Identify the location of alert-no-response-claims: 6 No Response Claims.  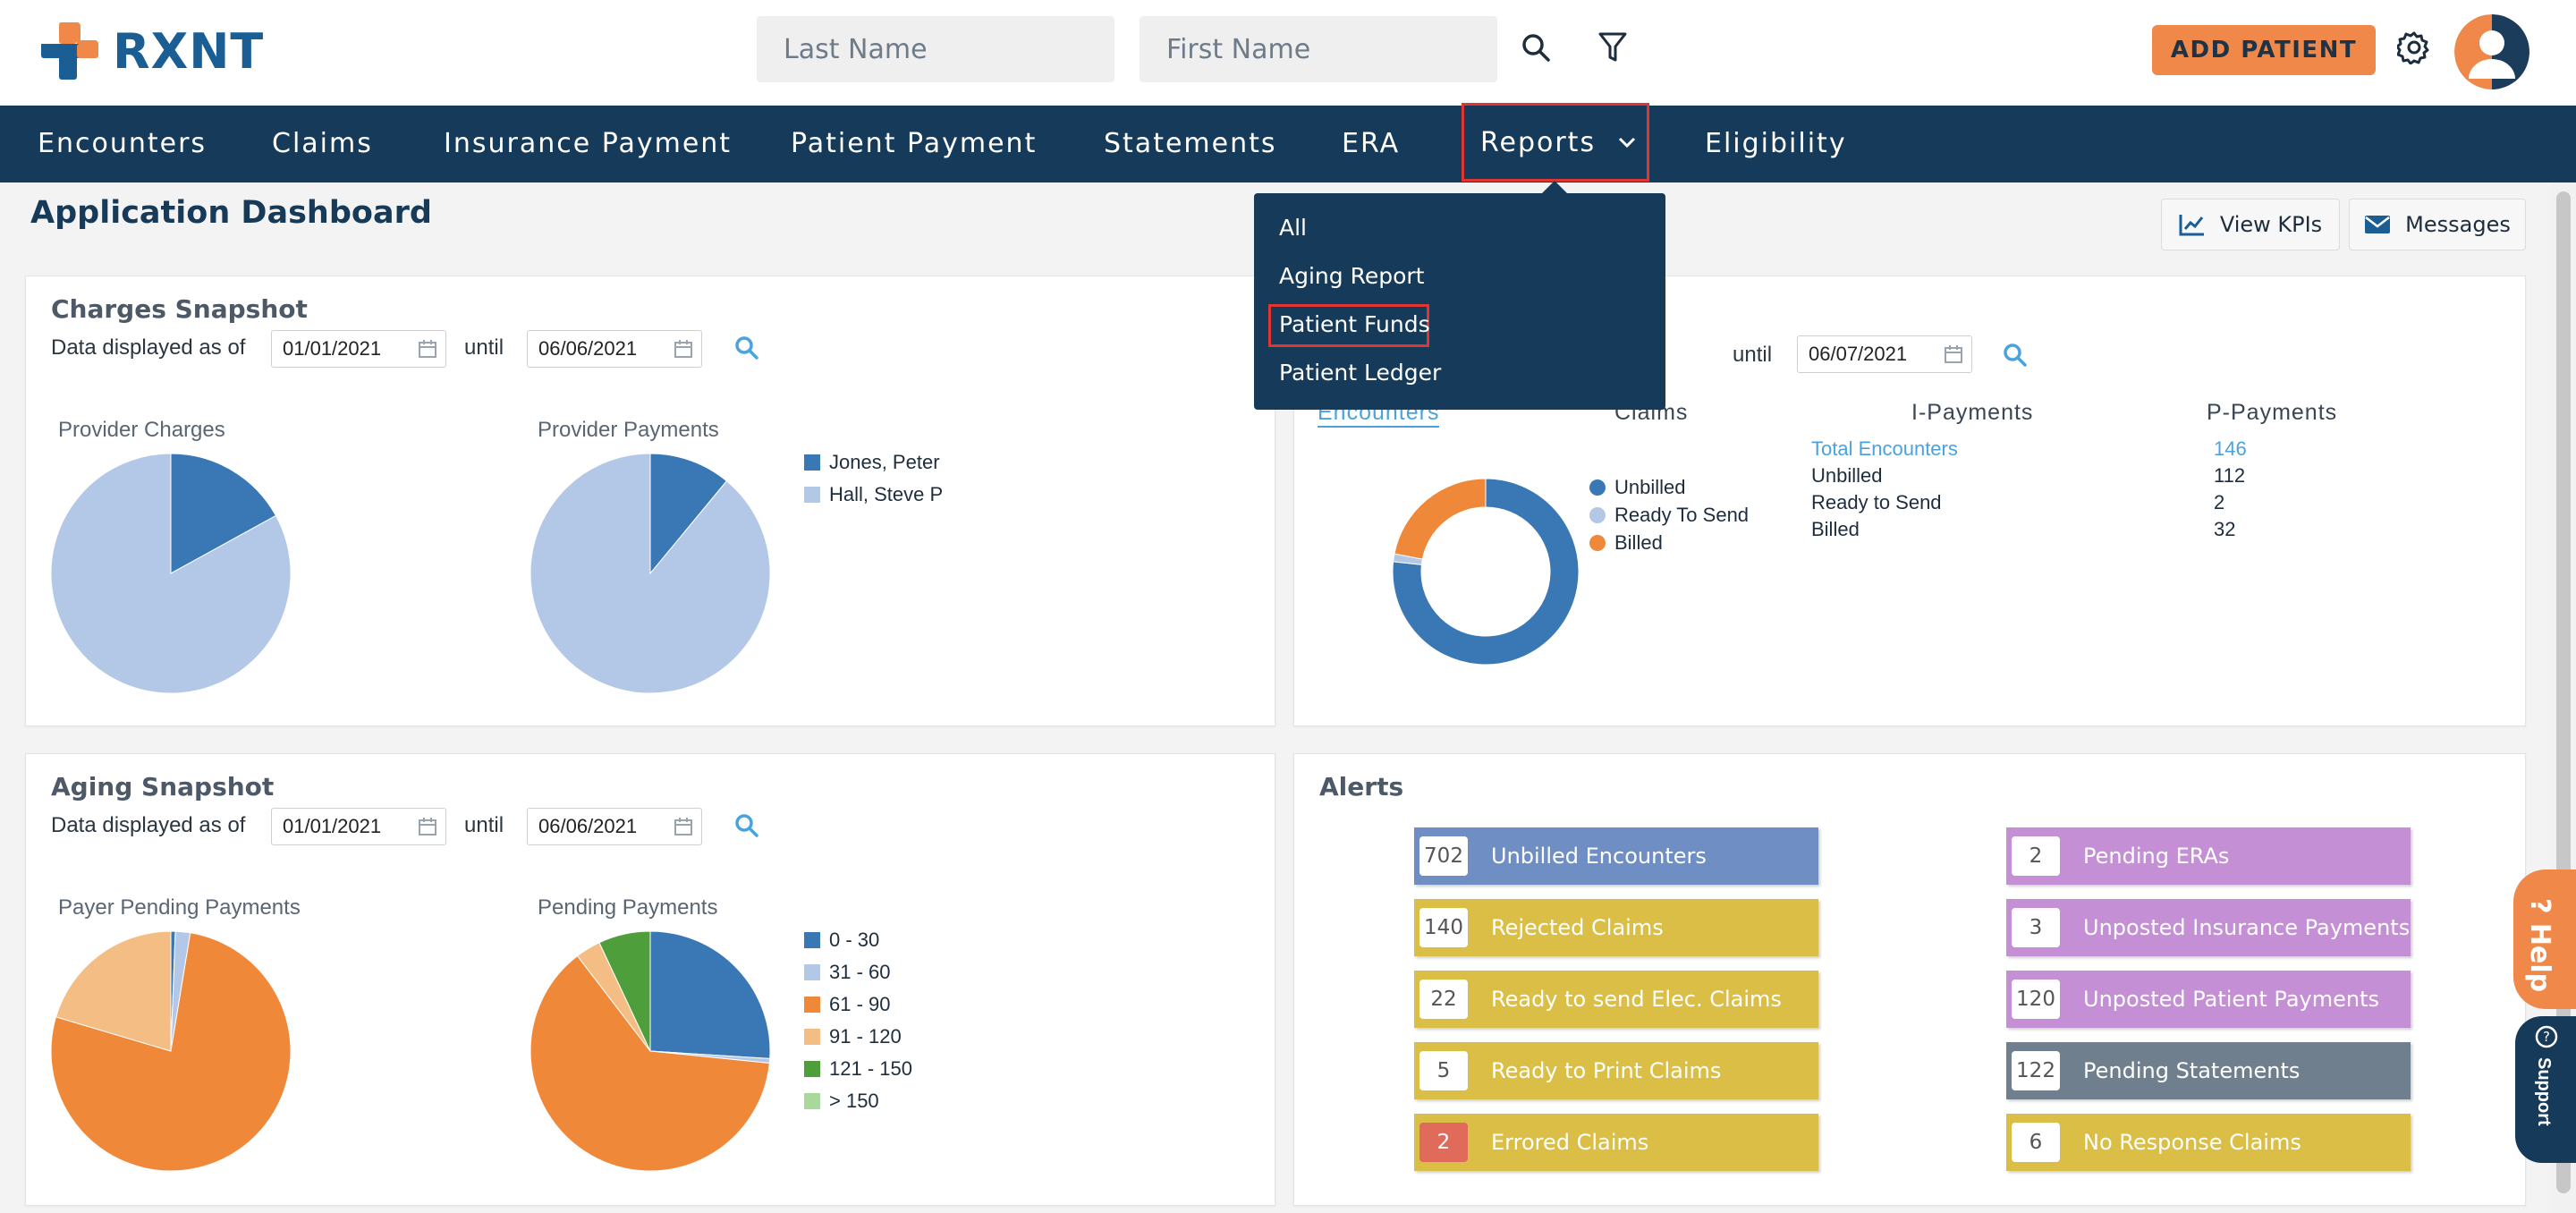
(2208, 1142).